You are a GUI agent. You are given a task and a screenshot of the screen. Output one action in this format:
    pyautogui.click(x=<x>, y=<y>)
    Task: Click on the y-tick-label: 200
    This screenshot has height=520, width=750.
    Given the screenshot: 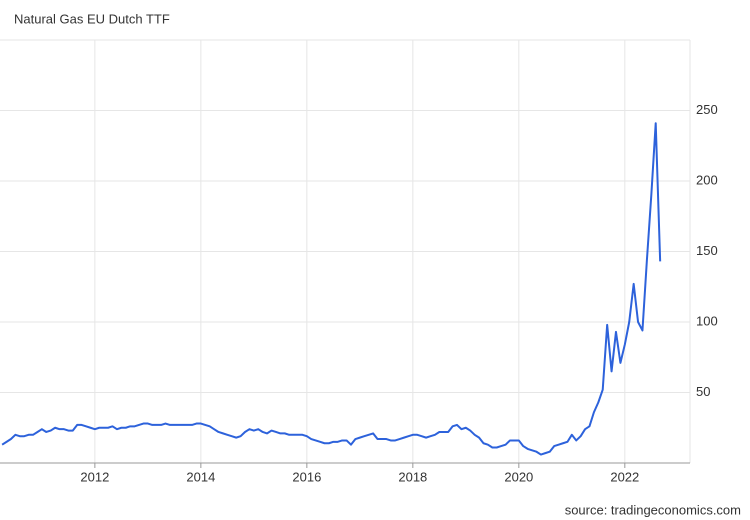 What is the action you would take?
    pyautogui.click(x=707, y=179)
    